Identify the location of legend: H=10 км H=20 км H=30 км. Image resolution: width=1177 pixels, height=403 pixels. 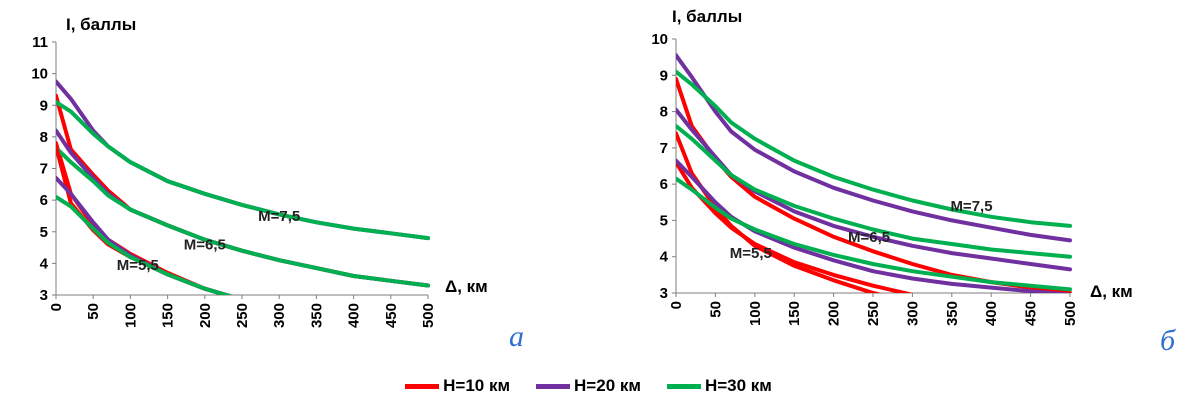
(588, 386).